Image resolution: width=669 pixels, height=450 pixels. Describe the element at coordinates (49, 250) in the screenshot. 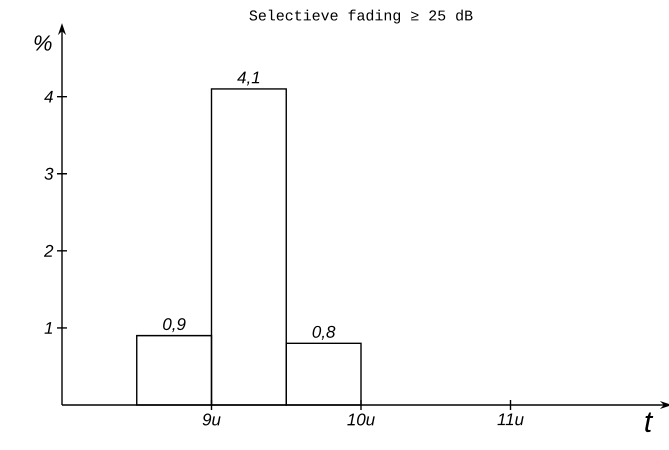

I see `y-tick-label: 2` at that location.